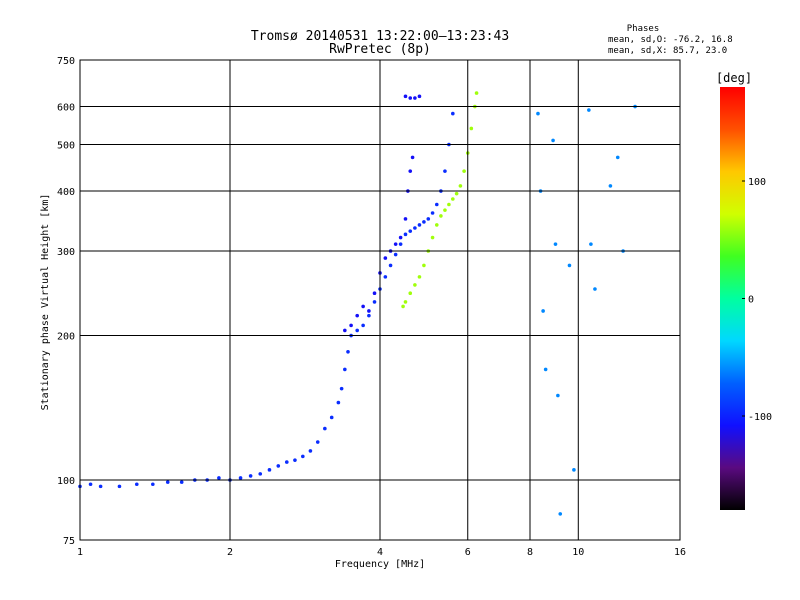 This screenshot has width=800, height=600. I want to click on y-axis-label: Stationary phase Virtual Height [km], so click(45, 302).